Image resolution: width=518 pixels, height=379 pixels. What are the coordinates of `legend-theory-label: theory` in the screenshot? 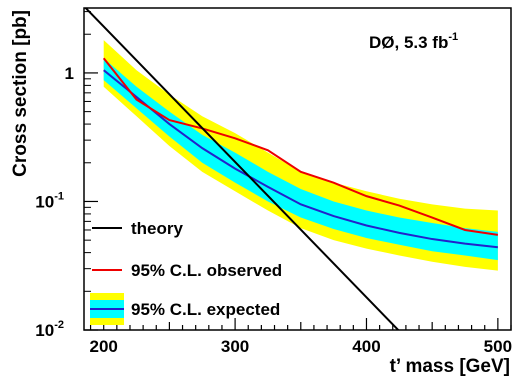 It's located at (157, 228).